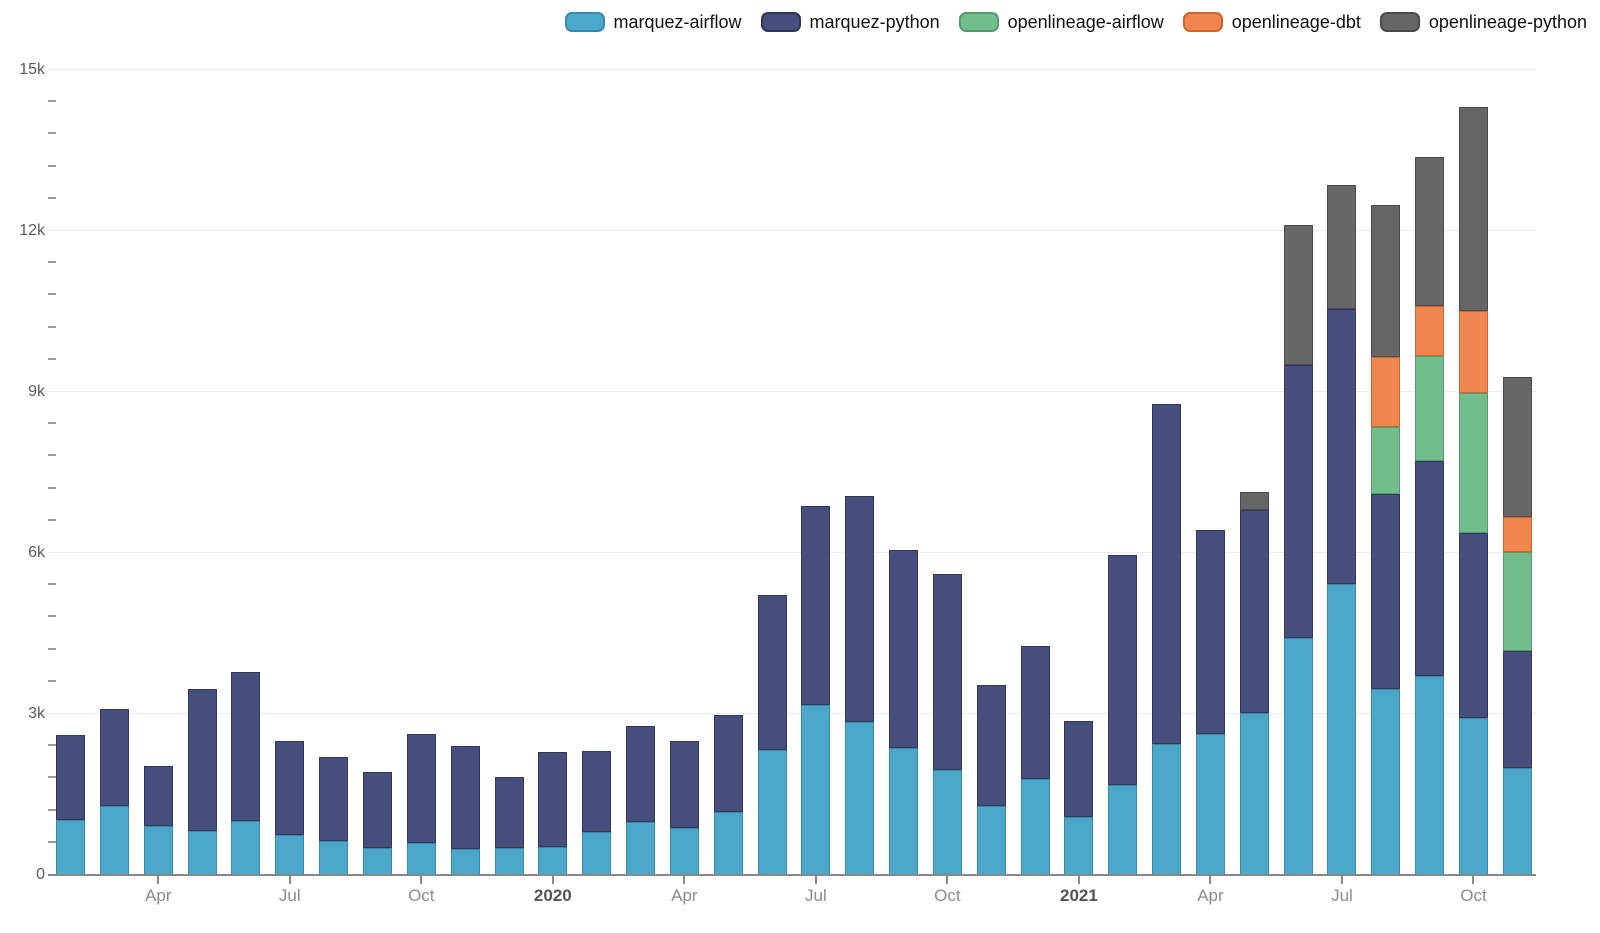  What do you see at coordinates (421, 895) in the screenshot?
I see `x-tick-label: Oct` at bounding box center [421, 895].